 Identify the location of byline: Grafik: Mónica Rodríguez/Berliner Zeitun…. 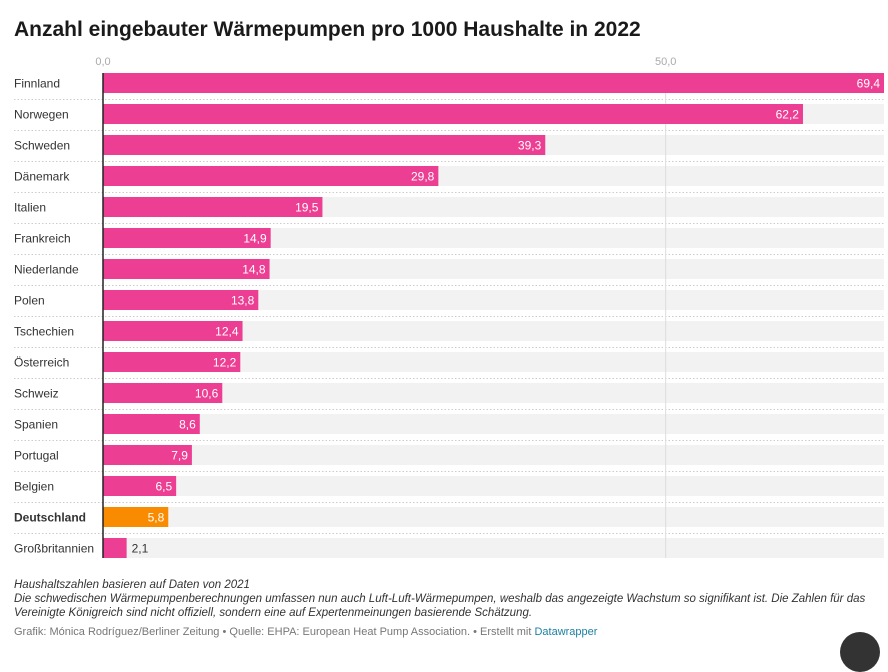
(305, 632).